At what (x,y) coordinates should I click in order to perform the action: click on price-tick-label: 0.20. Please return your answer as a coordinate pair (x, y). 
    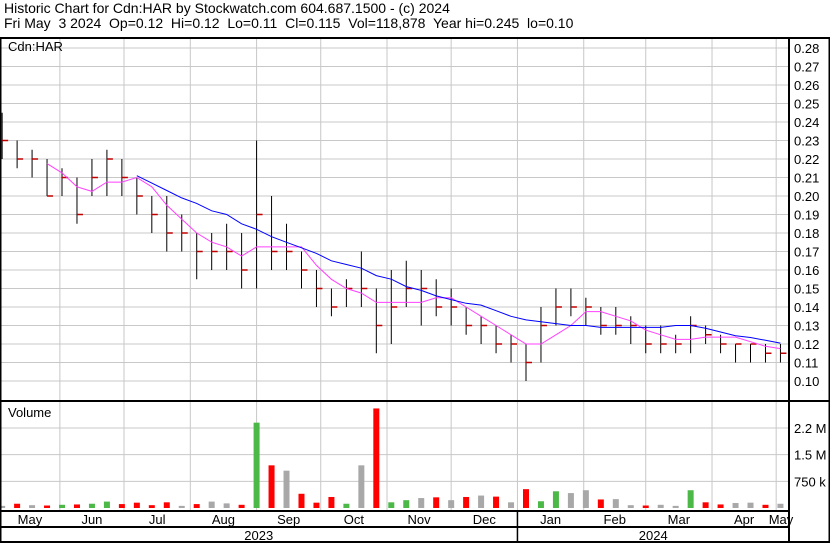
    Looking at the image, I should click on (806, 196).